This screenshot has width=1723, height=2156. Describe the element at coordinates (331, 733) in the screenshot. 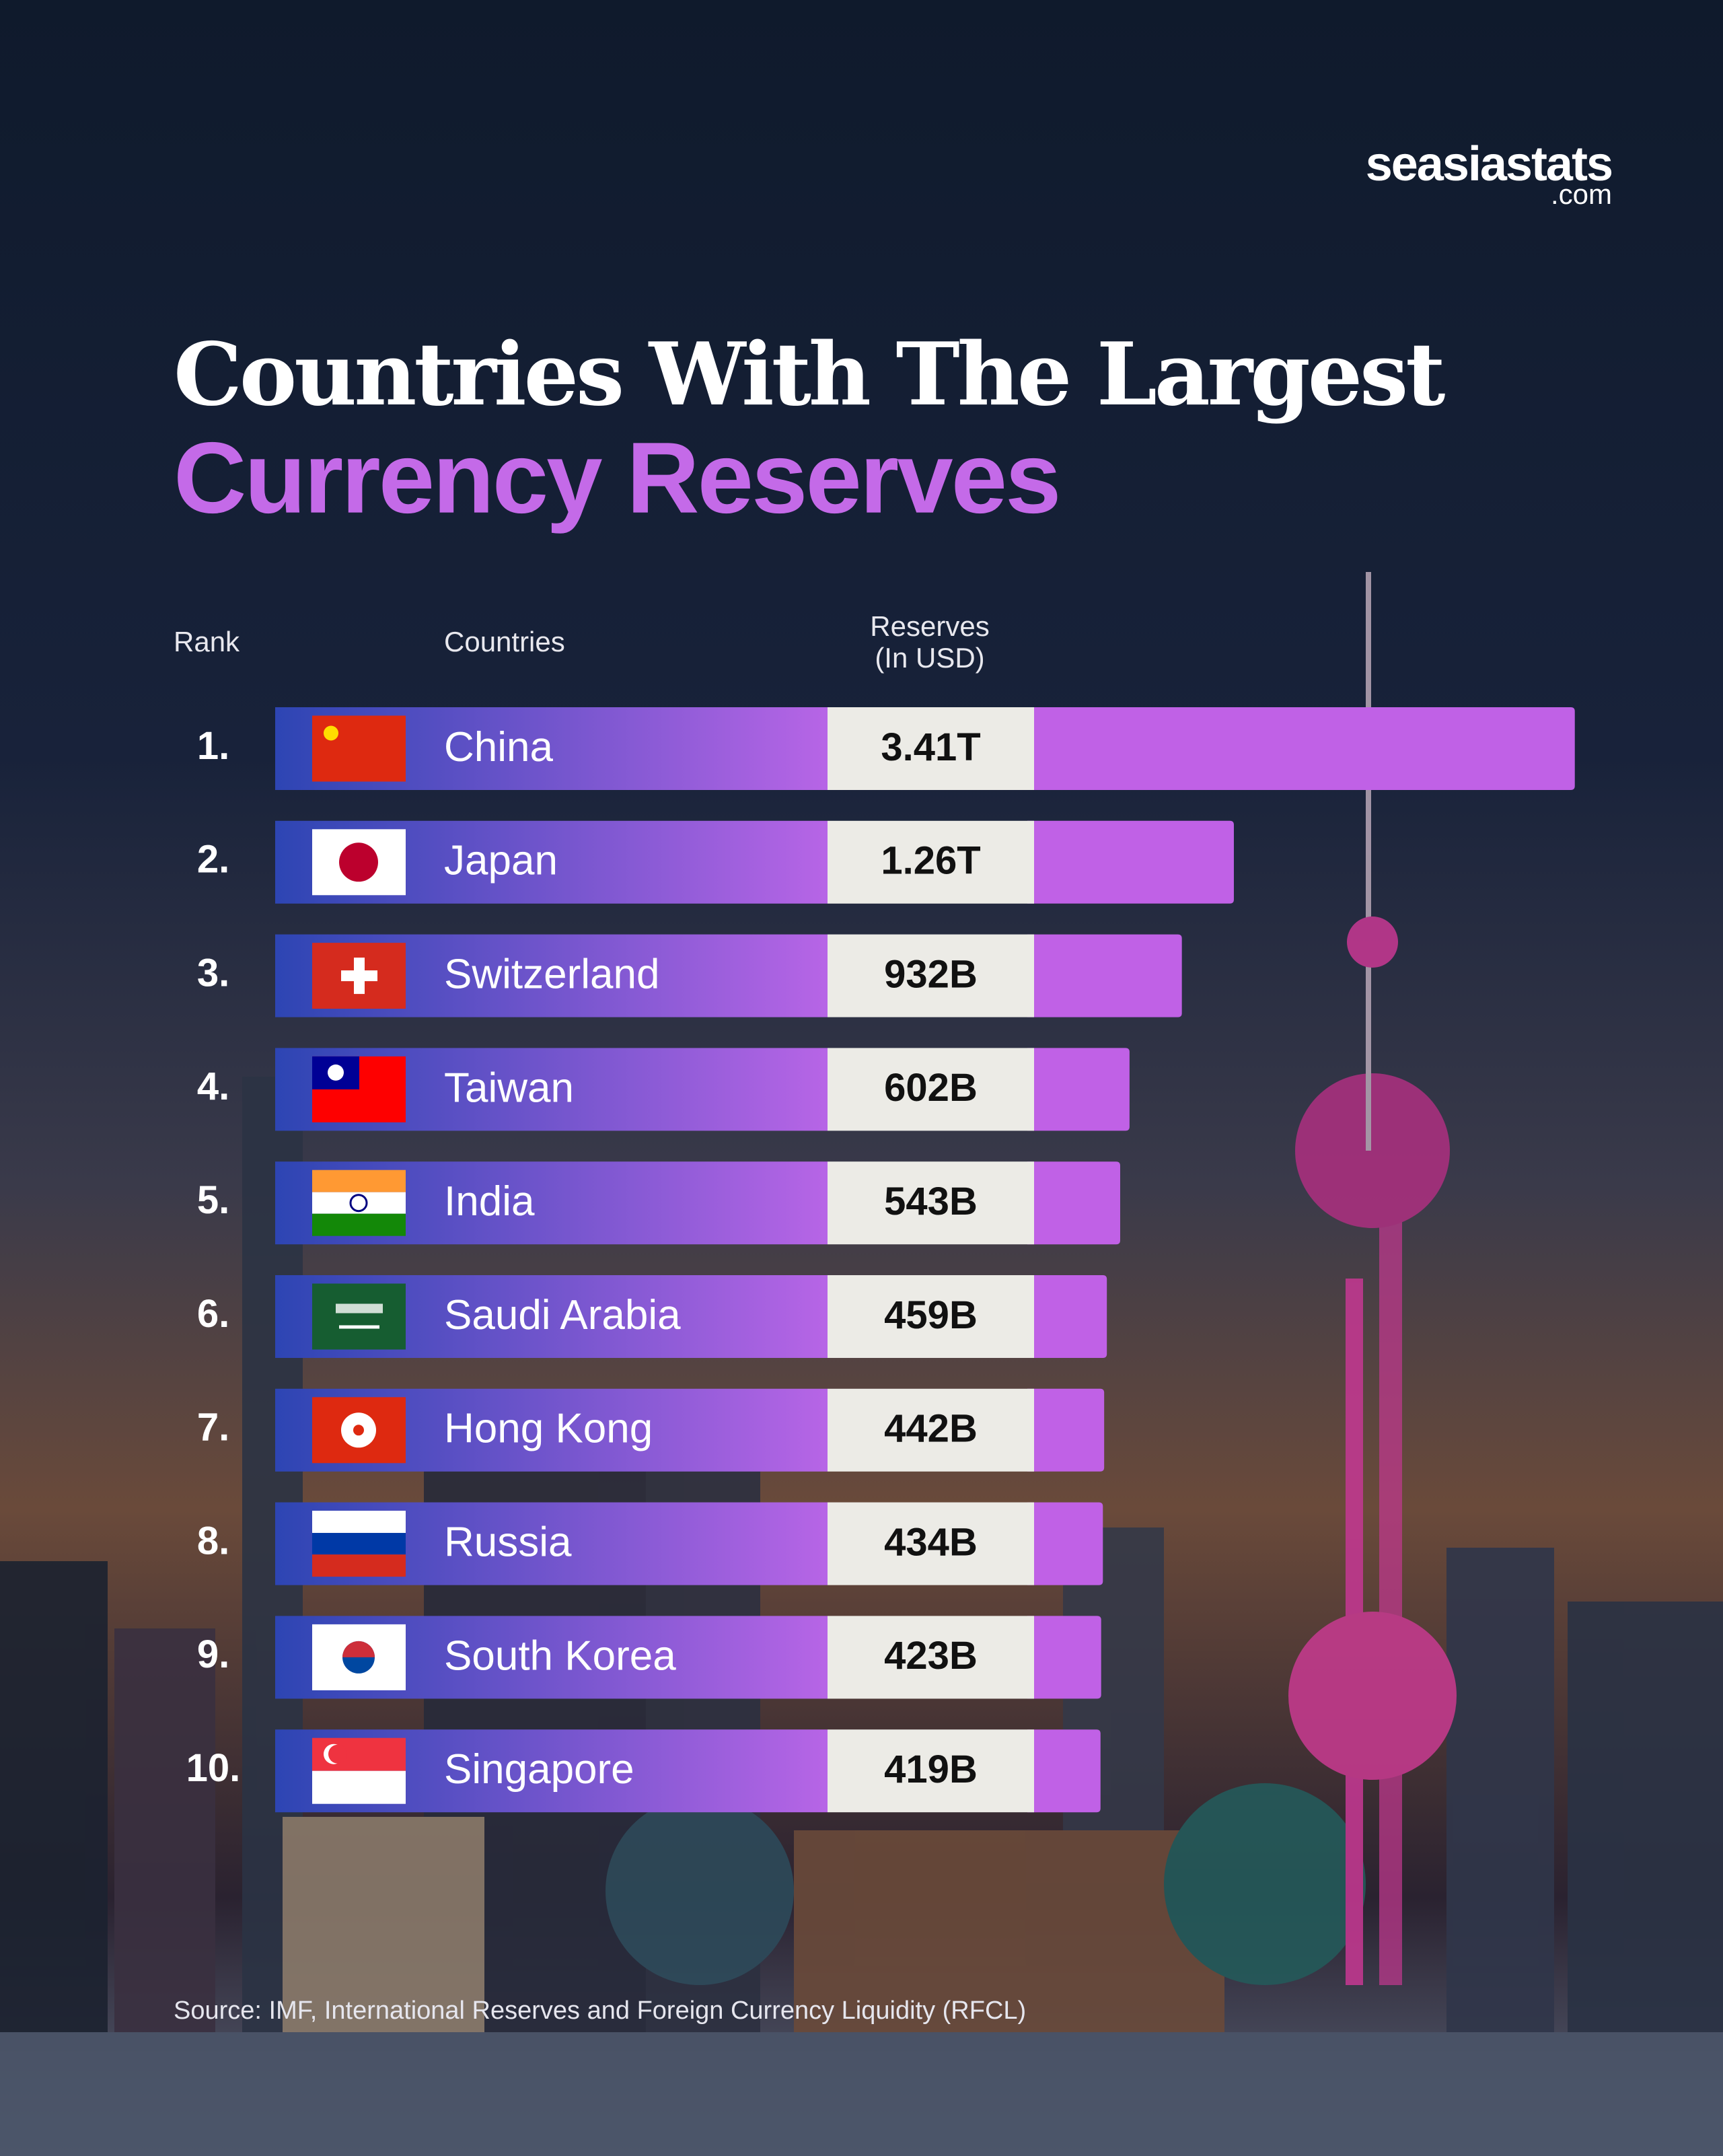

I see `flag-star` at that location.